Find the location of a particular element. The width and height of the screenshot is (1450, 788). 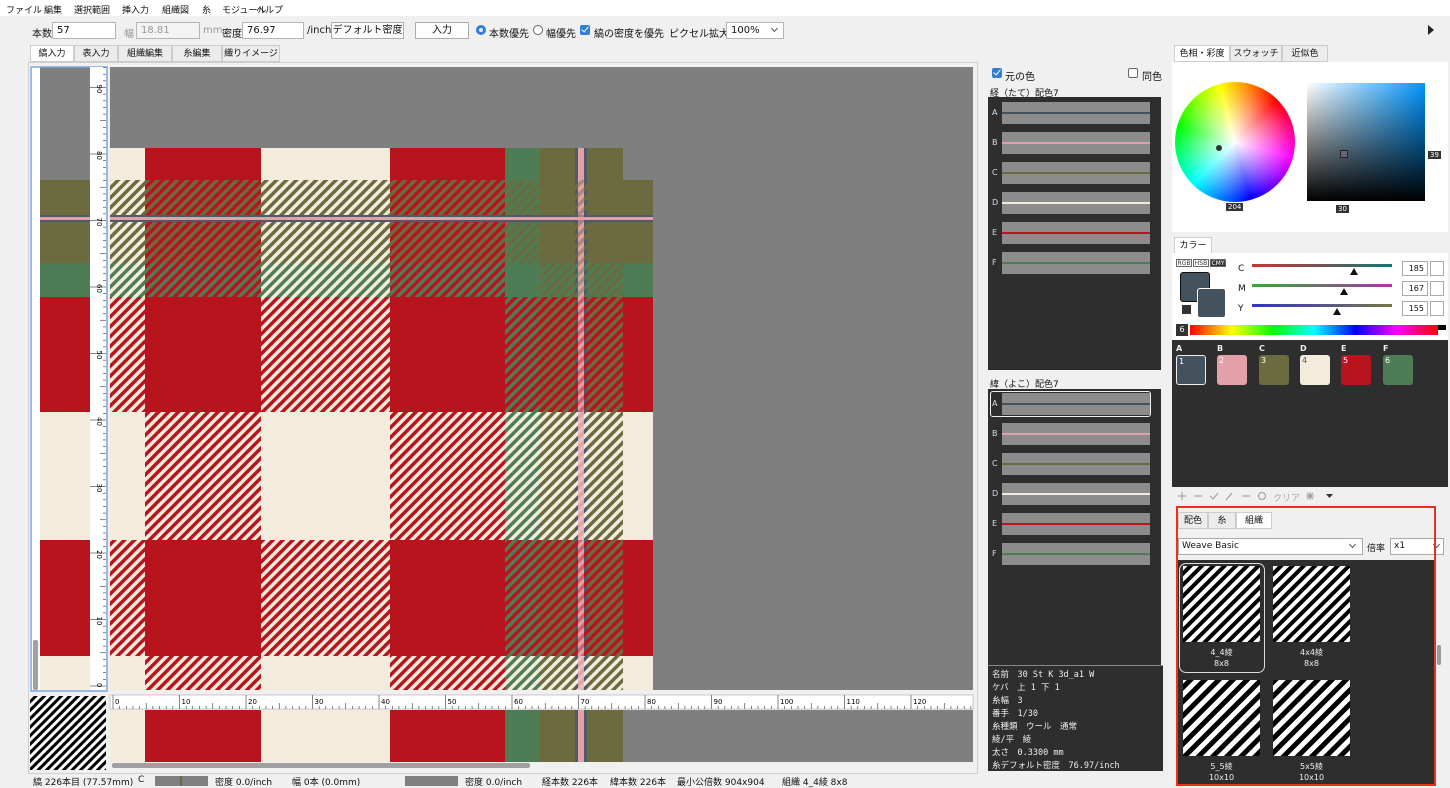

reset-color is located at coordinates (1186, 309).